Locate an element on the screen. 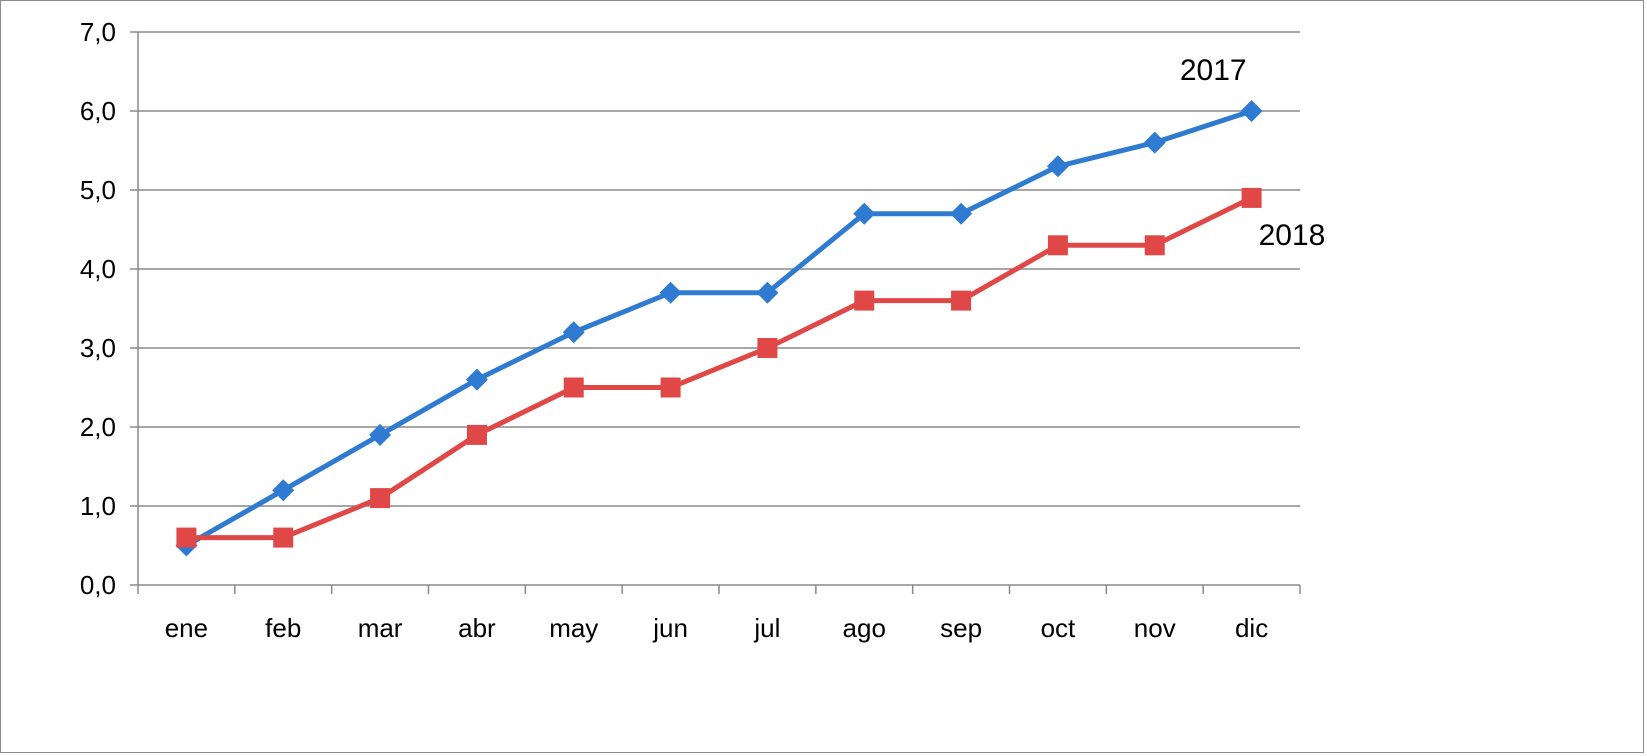 This screenshot has height=756, width=1647. x-tick-label: feb is located at coordinates (283, 628).